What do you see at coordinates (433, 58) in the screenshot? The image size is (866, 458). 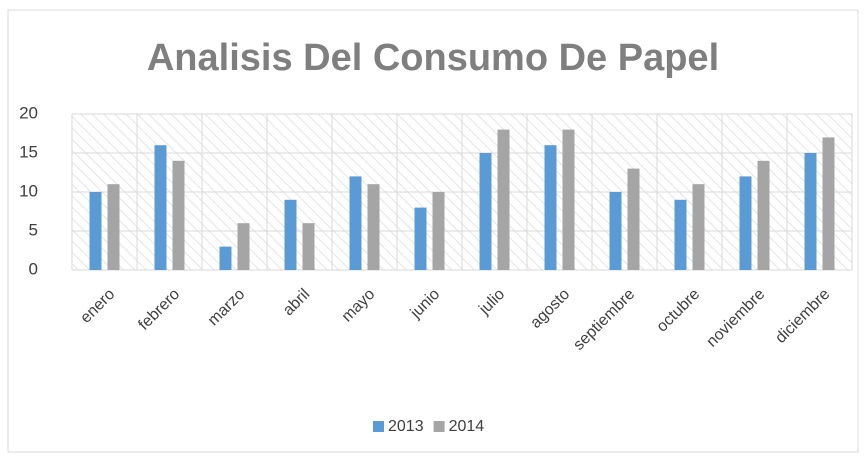 I see `chart-title: Analisis Del Consumo De Papel` at bounding box center [433, 58].